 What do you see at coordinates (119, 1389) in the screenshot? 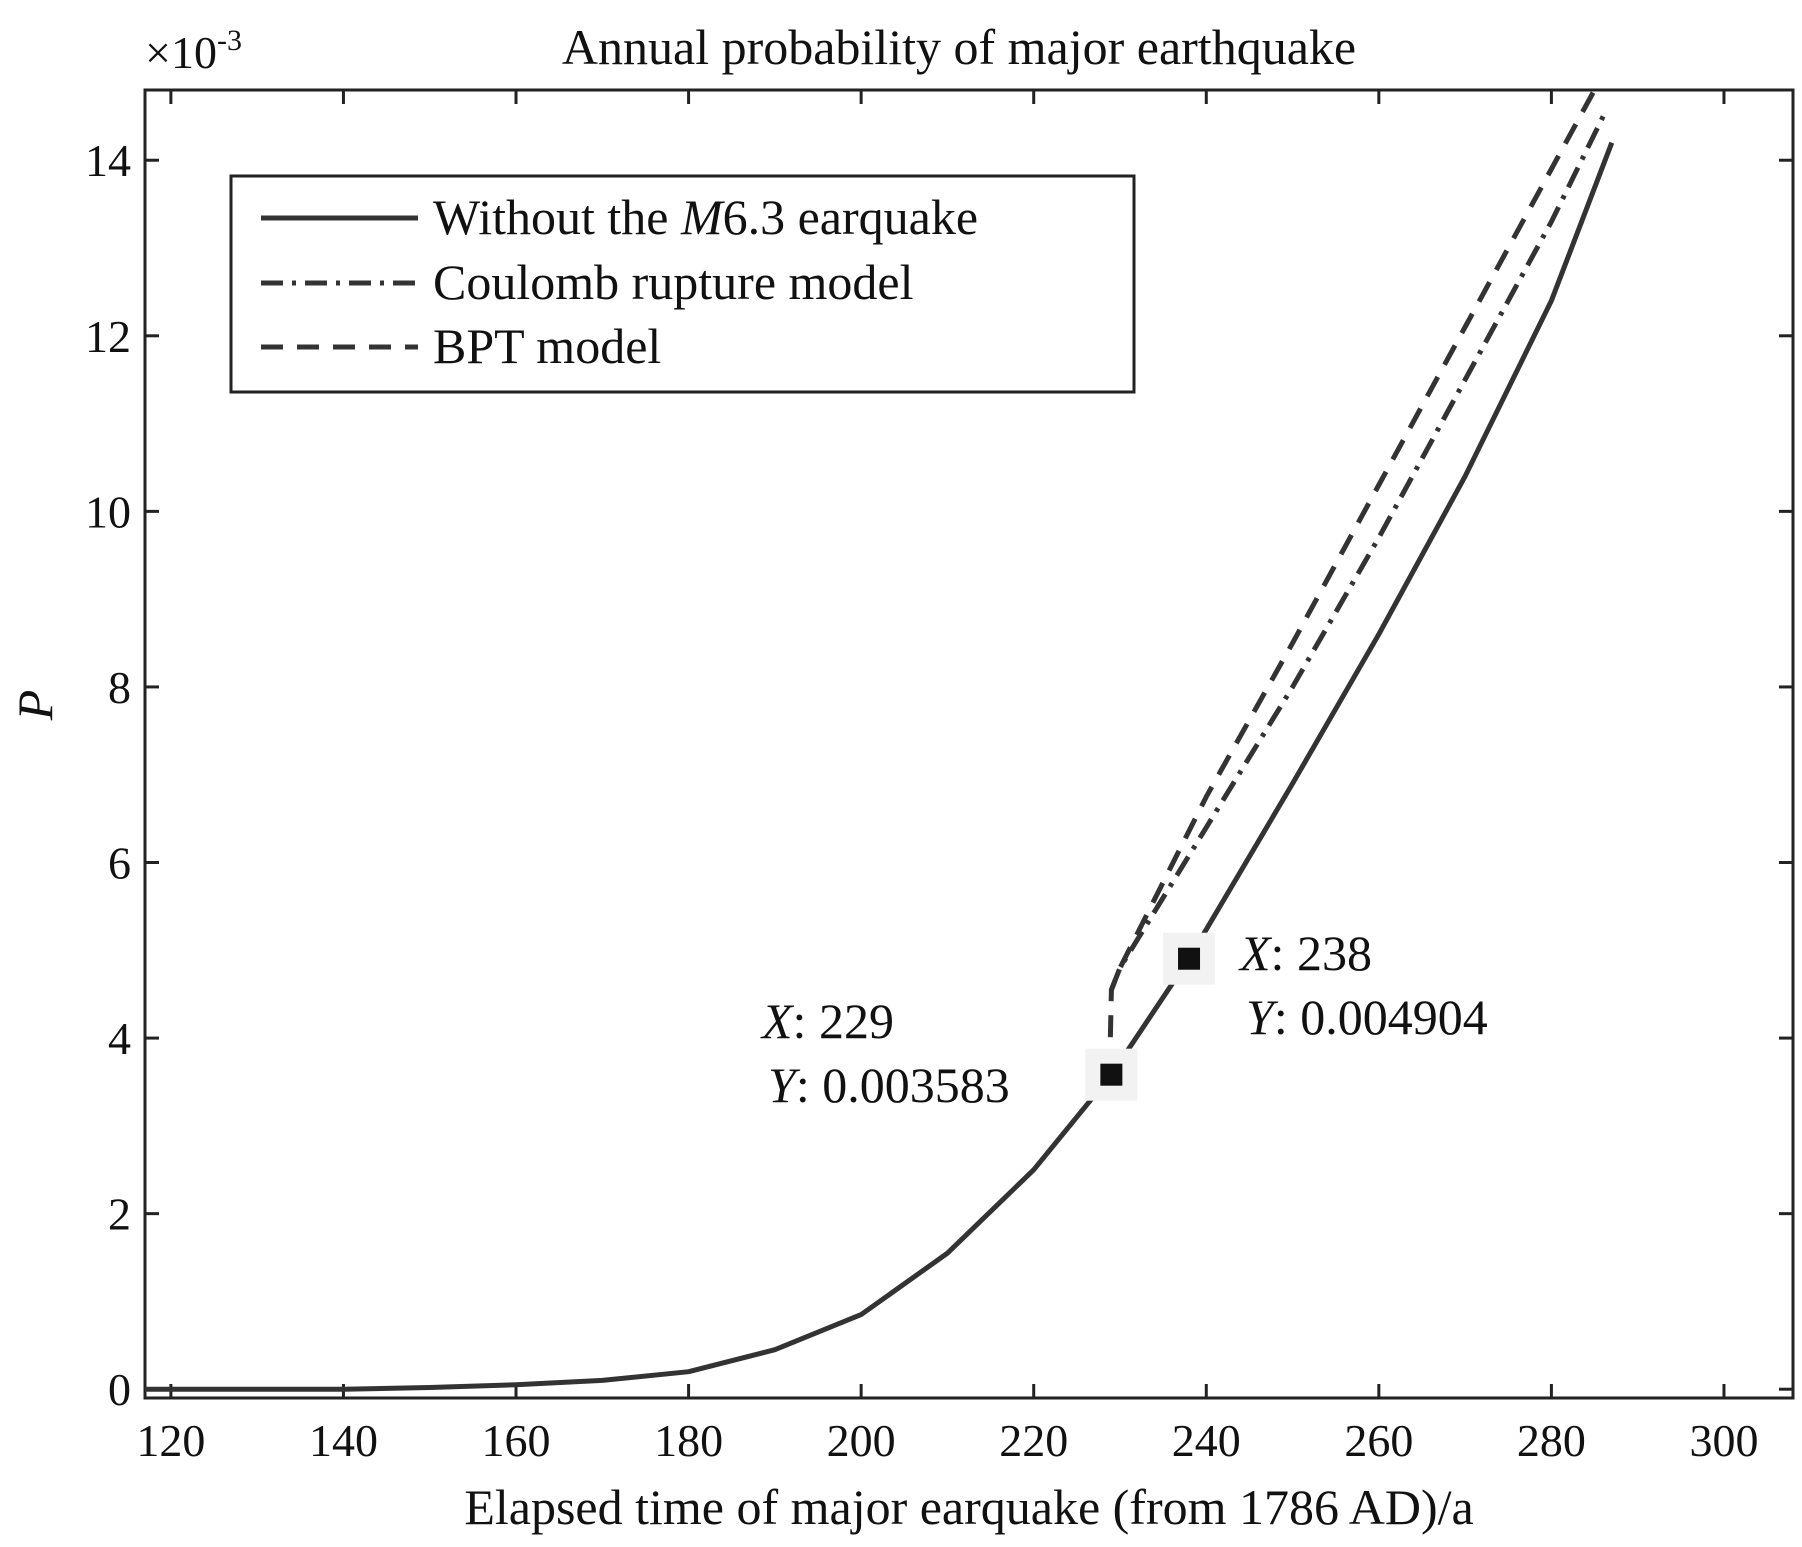
I see `y-tick-label: 0` at bounding box center [119, 1389].